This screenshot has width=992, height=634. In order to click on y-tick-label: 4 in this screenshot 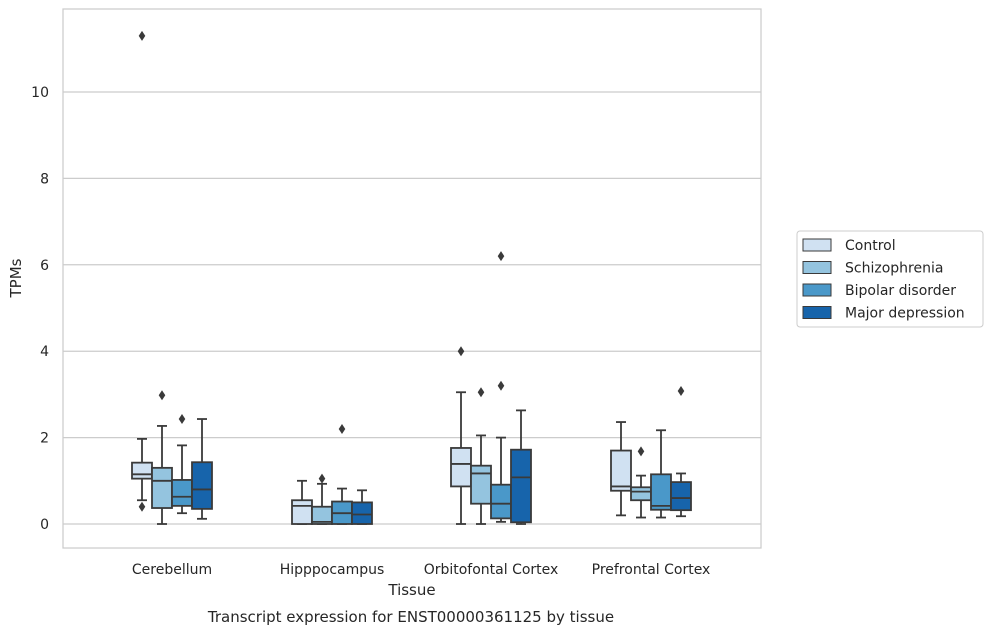, I will do `click(44, 352)`.